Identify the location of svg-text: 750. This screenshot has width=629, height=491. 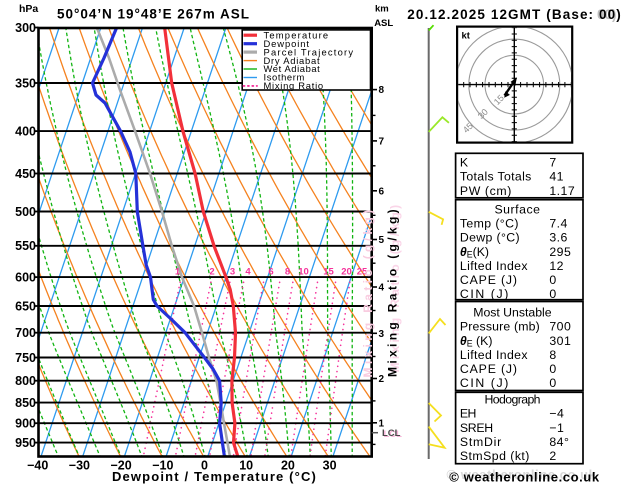
(25, 358).